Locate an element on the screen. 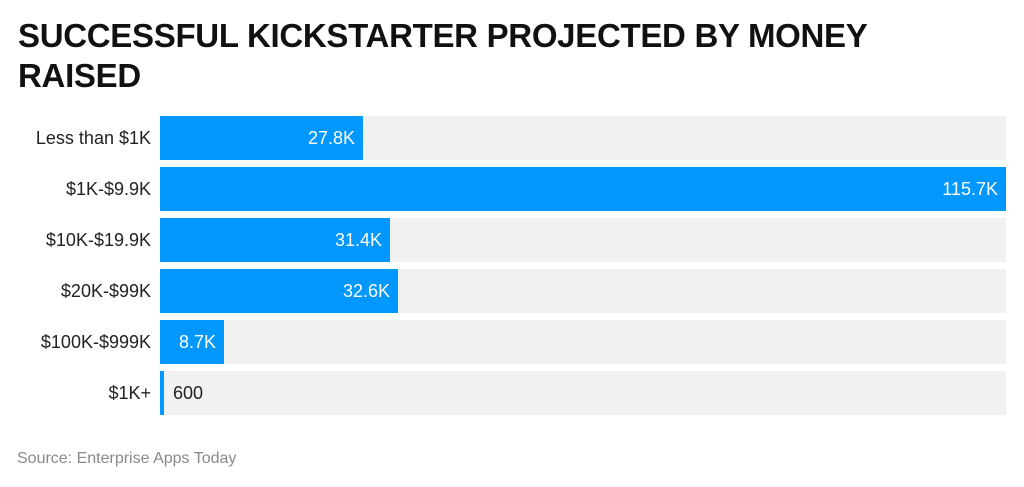 The height and width of the screenshot is (487, 1024). value-label: 115.7K is located at coordinates (970, 189).